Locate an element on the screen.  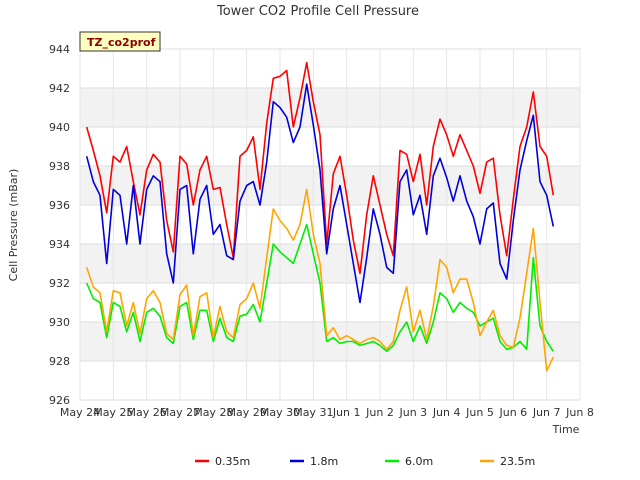
y-tick-label: 938 is located at coordinates (59, 166).